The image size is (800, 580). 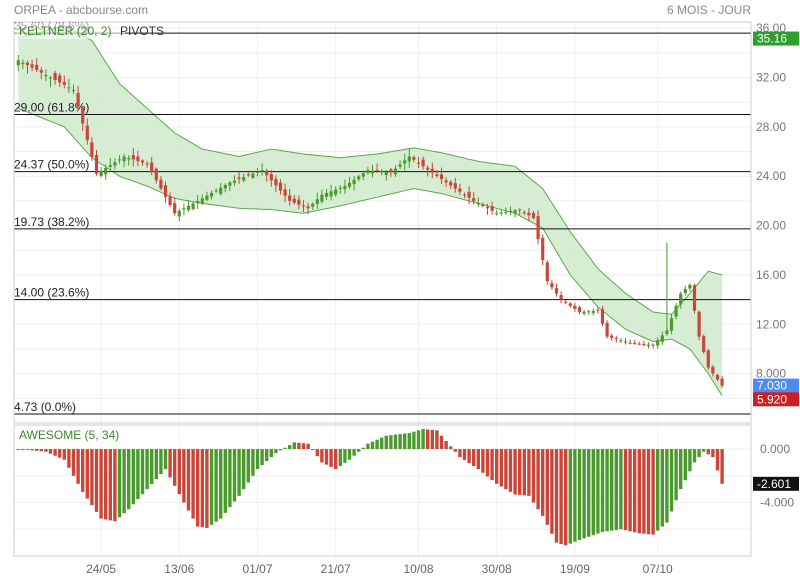 What do you see at coordinates (51, 293) in the screenshot?
I see `pivot-label: 14.00 (23.6%)` at bounding box center [51, 293].